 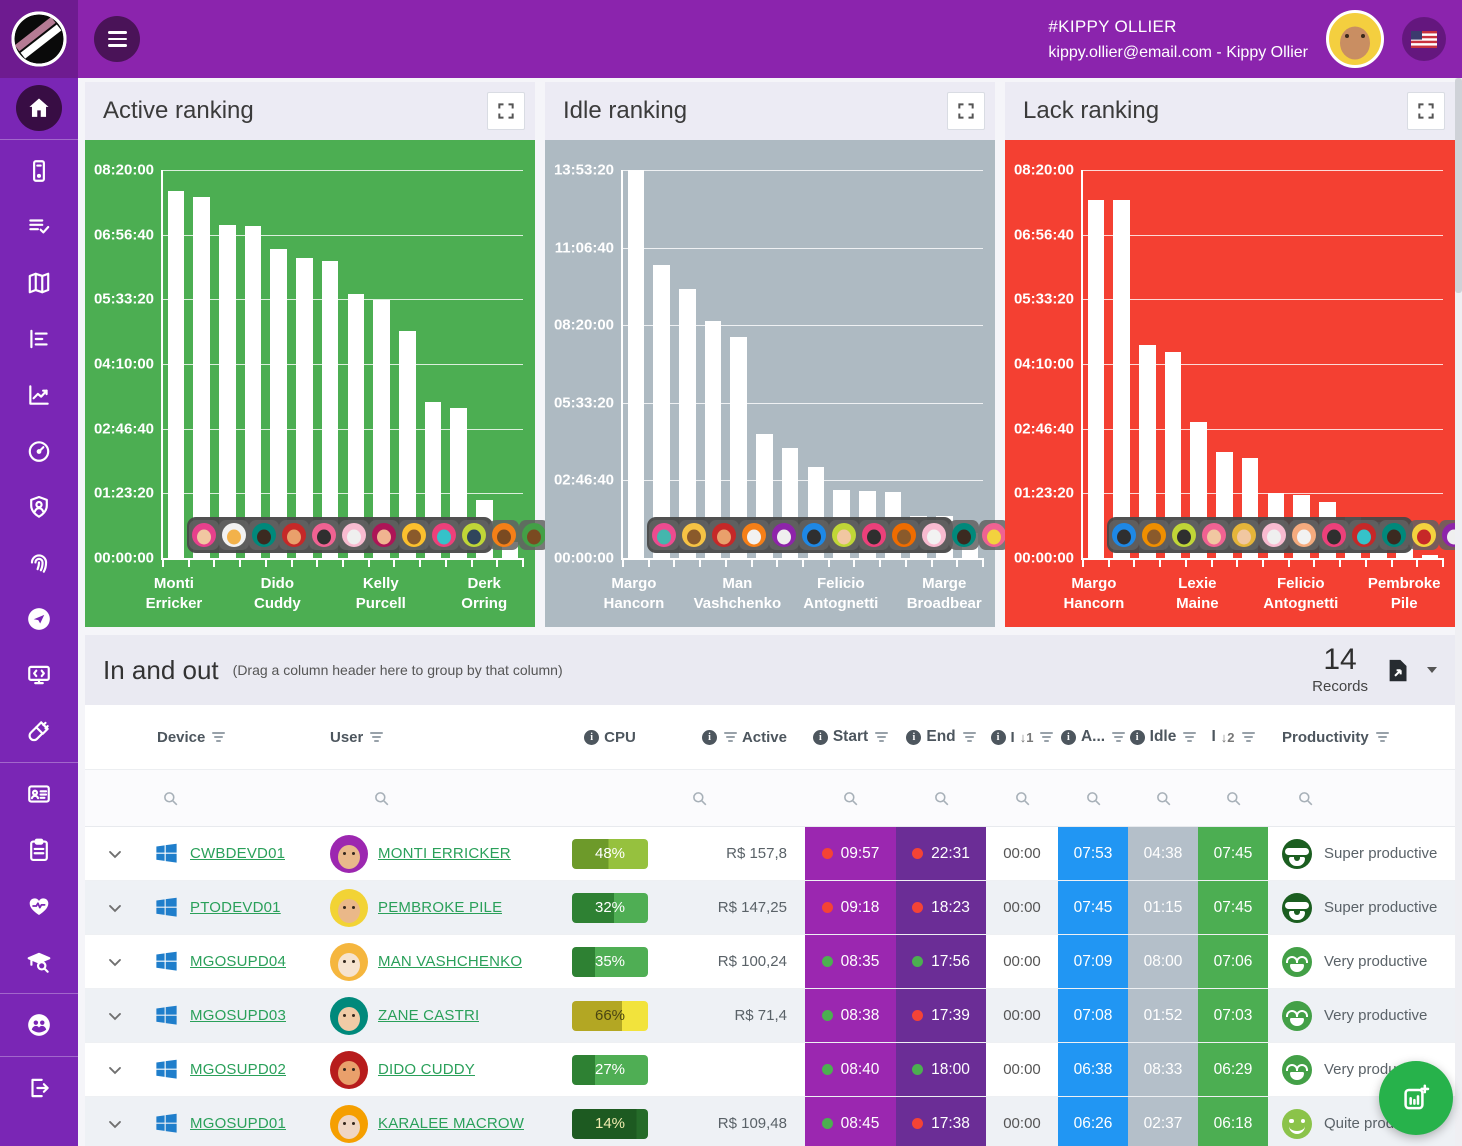 What do you see at coordinates (1432, 670) in the screenshot?
I see `export-menu-caret` at bounding box center [1432, 670].